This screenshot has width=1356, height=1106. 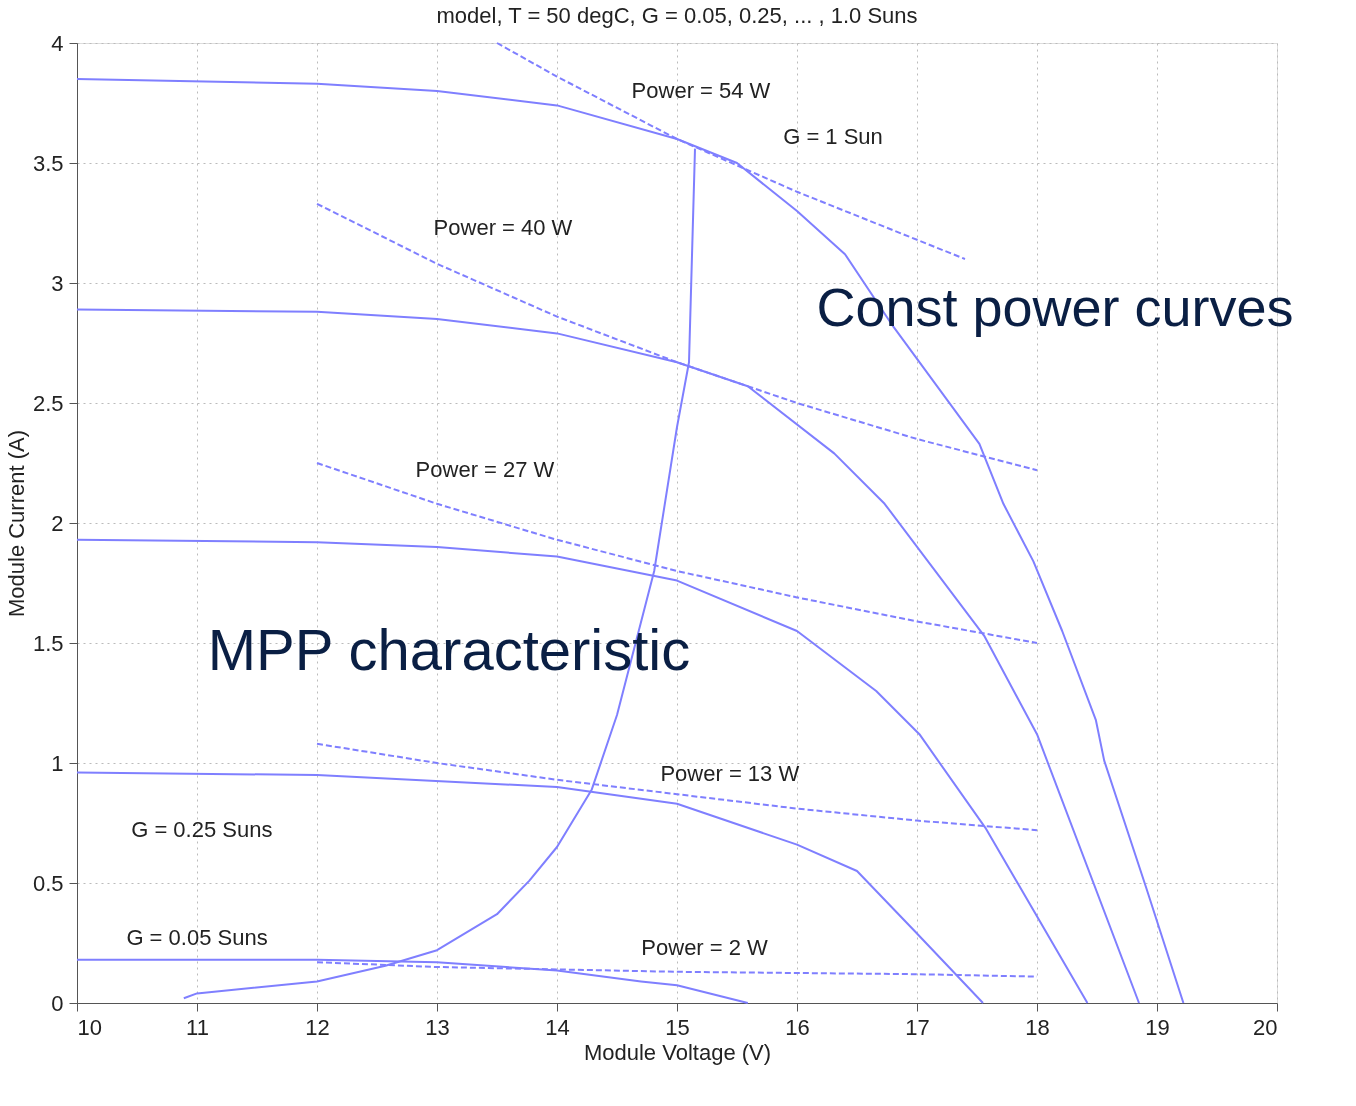 What do you see at coordinates (1265, 1027) in the screenshot?
I see `x-tick-label: 20` at bounding box center [1265, 1027].